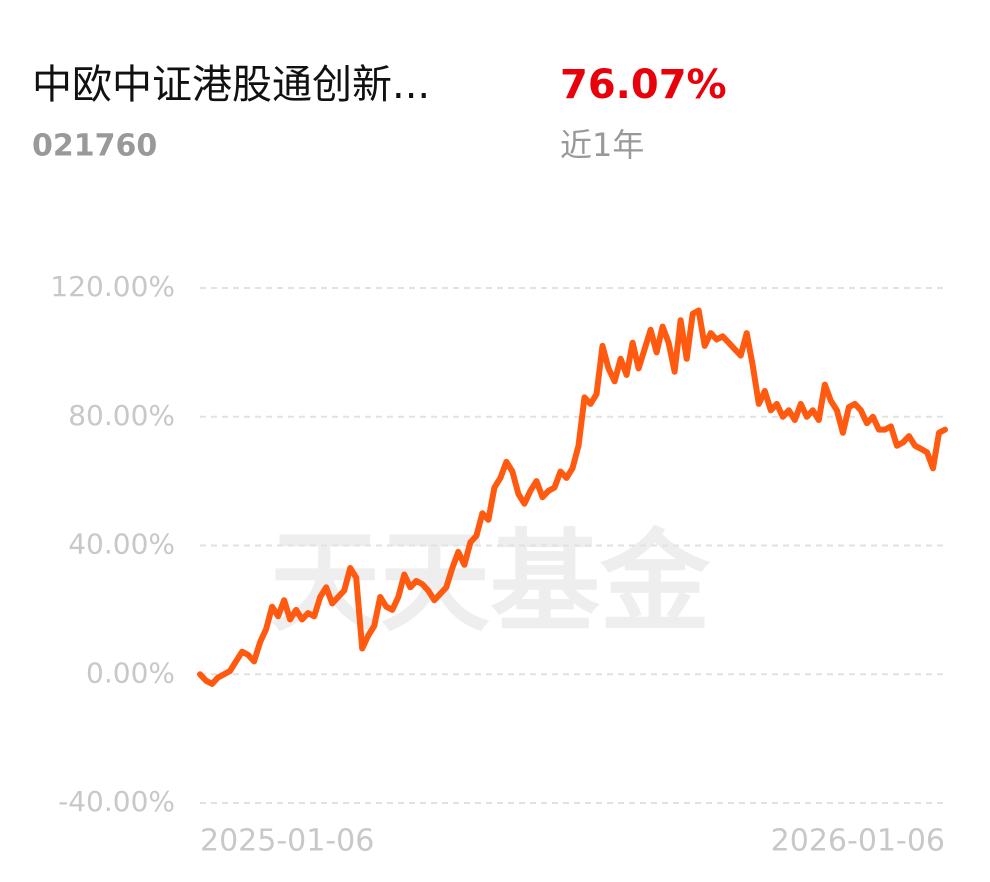  What do you see at coordinates (287, 841) in the screenshot?
I see `x-tick-label: 2025-01-06` at bounding box center [287, 841].